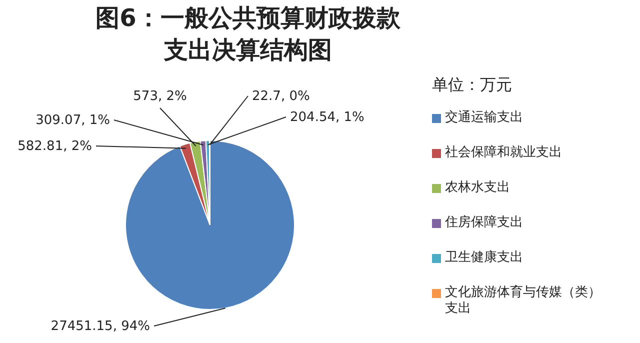  I want to click on chart-title: 图6：一般公共预算财政拨款支出决算结构图, so click(248, 34).